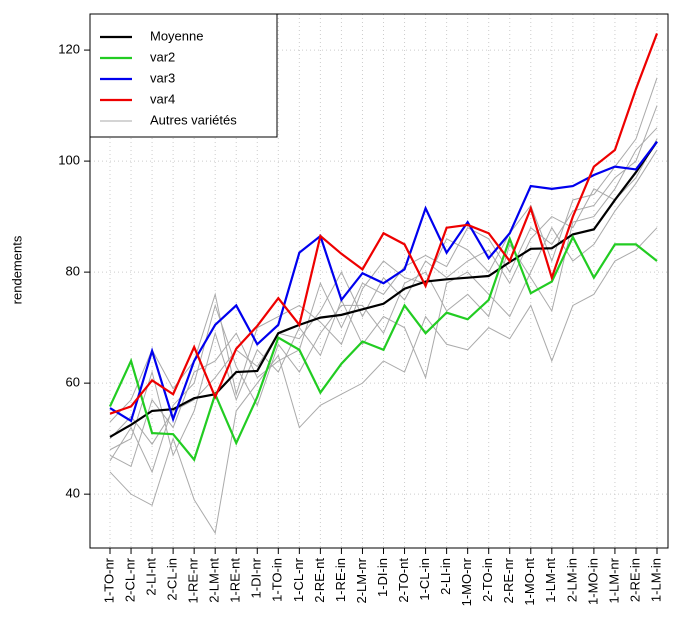 The image size is (677, 635). What do you see at coordinates (277, 580) in the screenshot?
I see `x-tick-label: 1-TO-in` at bounding box center [277, 580].